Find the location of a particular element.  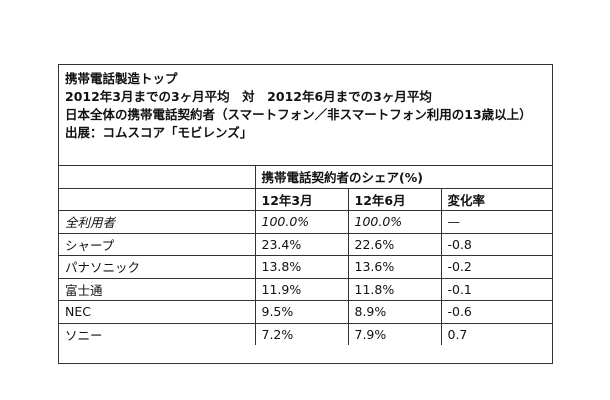

table-row: ソニー 7.2% 7.9% 0.7 is located at coordinates (305, 333).